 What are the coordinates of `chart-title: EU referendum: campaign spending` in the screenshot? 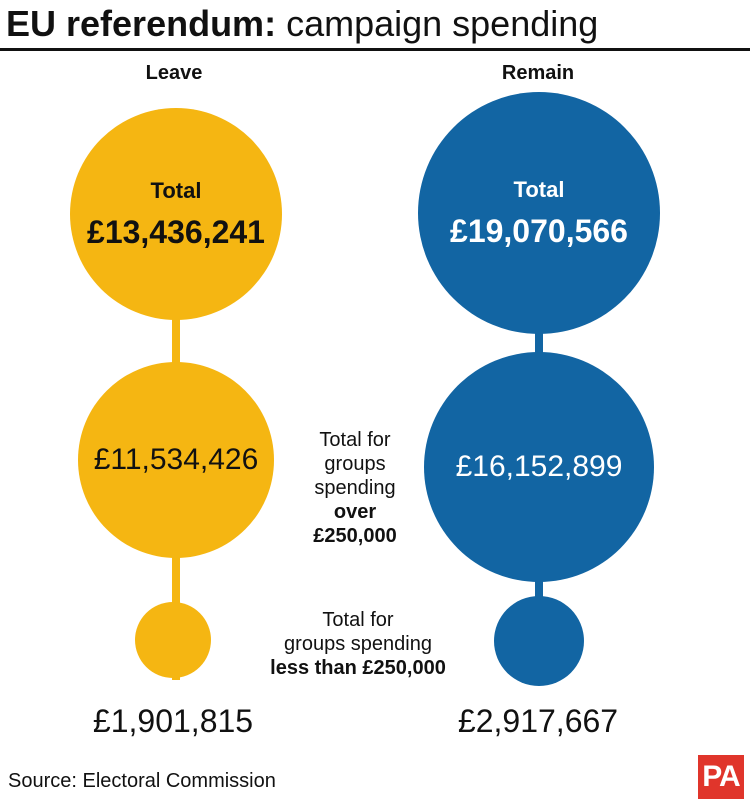 It's located at (302, 24).